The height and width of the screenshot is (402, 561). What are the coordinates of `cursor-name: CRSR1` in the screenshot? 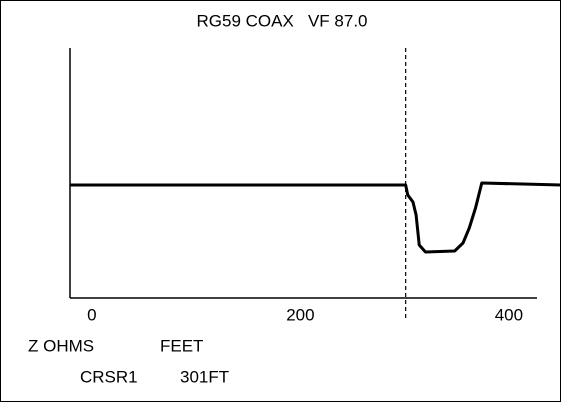 It's located at (109, 376).